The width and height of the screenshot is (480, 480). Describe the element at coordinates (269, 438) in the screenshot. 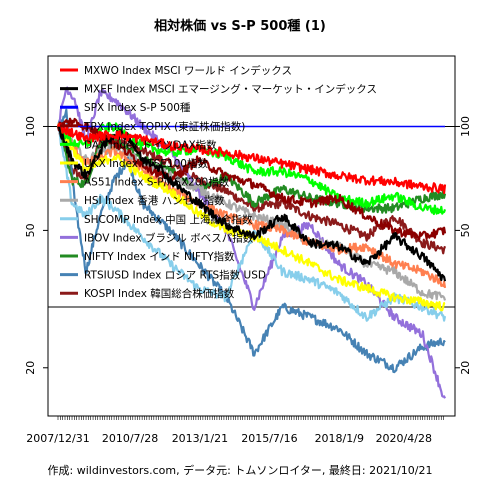

I see `x-tick-label: 2015/7/16` at that location.